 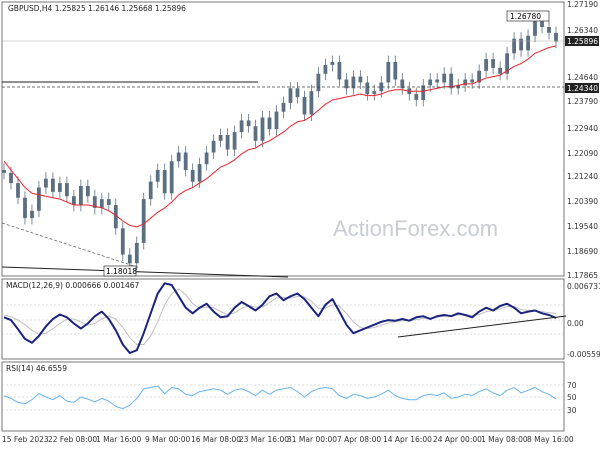 I want to click on support-trendline, so click(x=145, y=272).